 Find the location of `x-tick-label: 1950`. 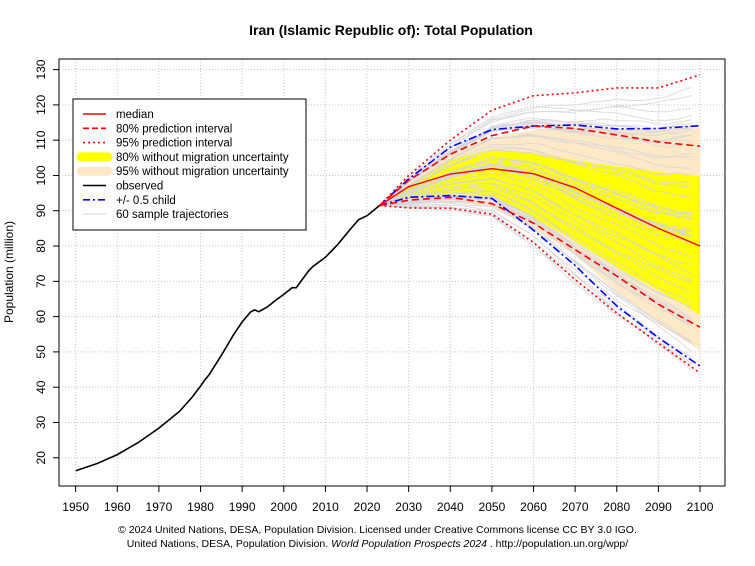

x-tick-label: 1950 is located at coordinates (75, 507).